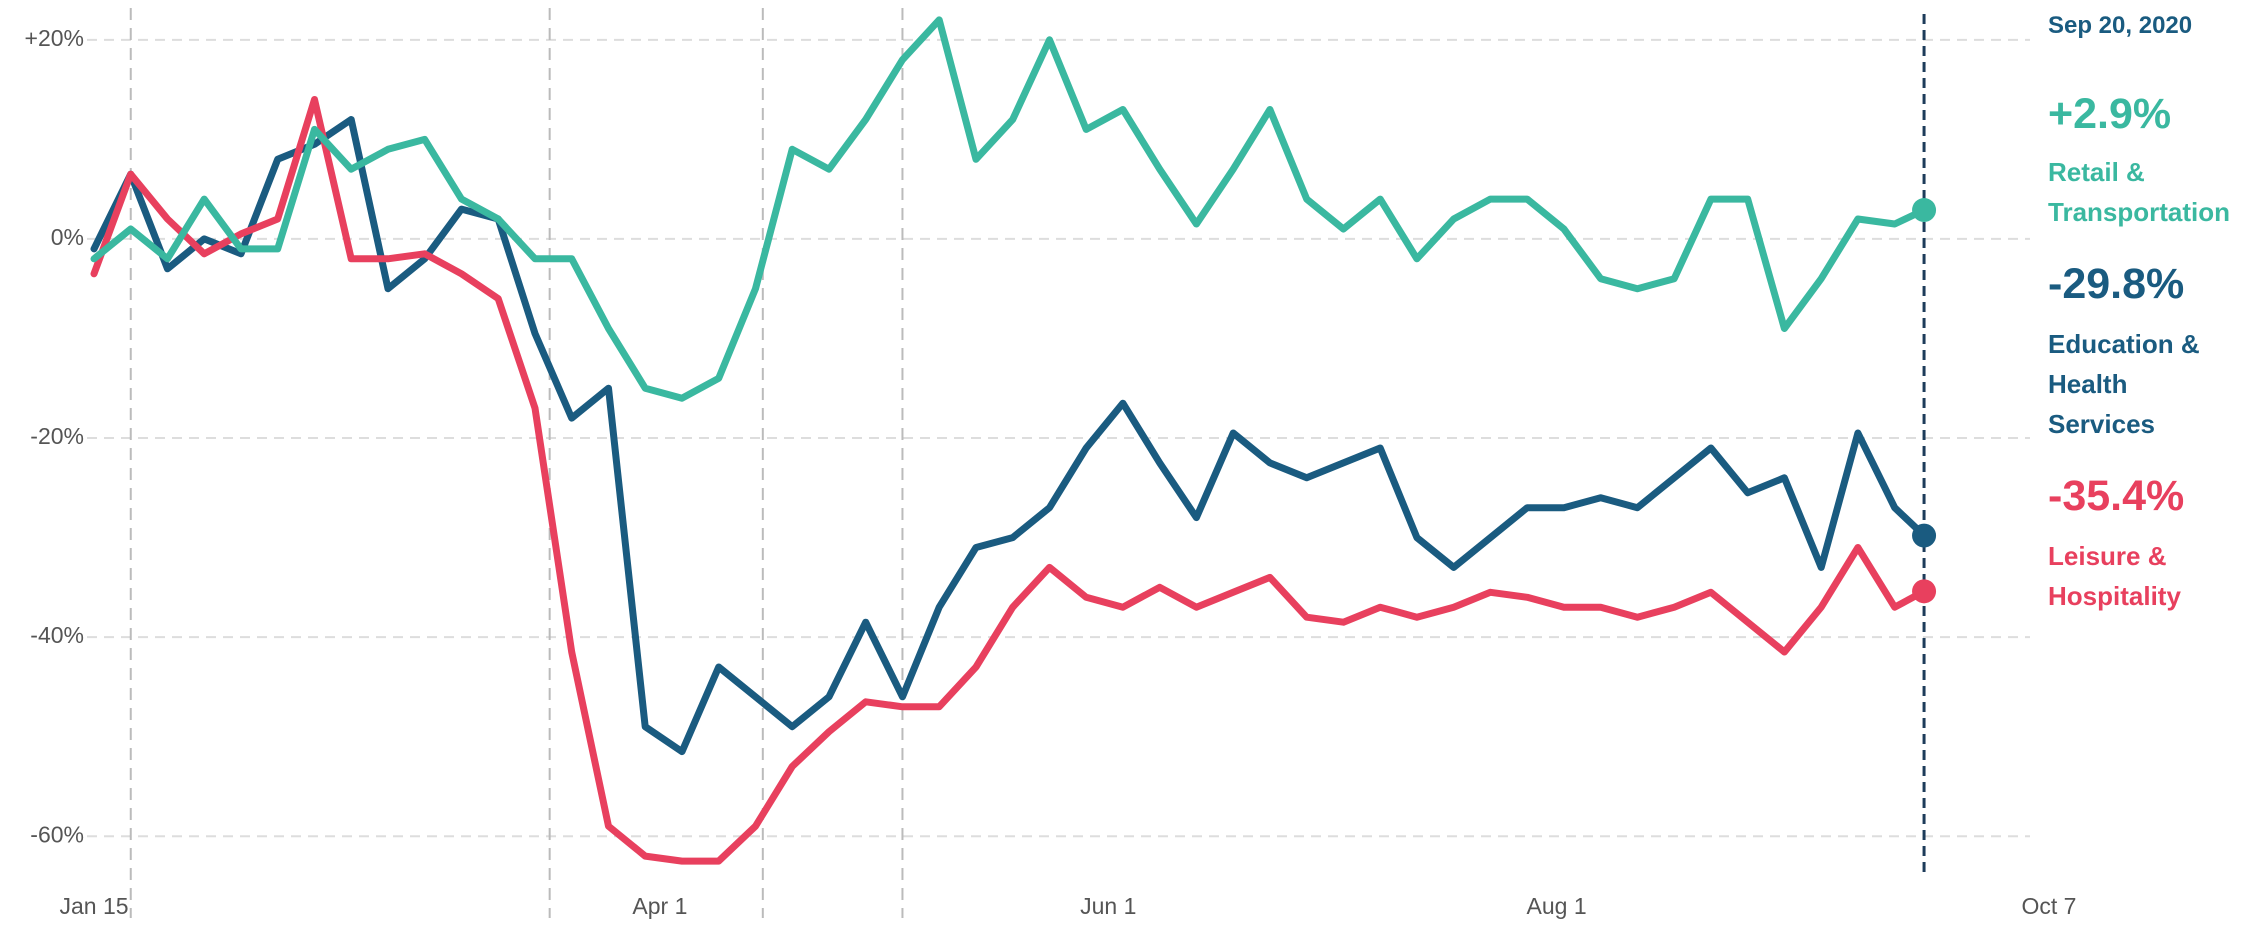 This screenshot has width=2266, height=927. I want to click on y-tick-label: -20%, so click(57, 436).